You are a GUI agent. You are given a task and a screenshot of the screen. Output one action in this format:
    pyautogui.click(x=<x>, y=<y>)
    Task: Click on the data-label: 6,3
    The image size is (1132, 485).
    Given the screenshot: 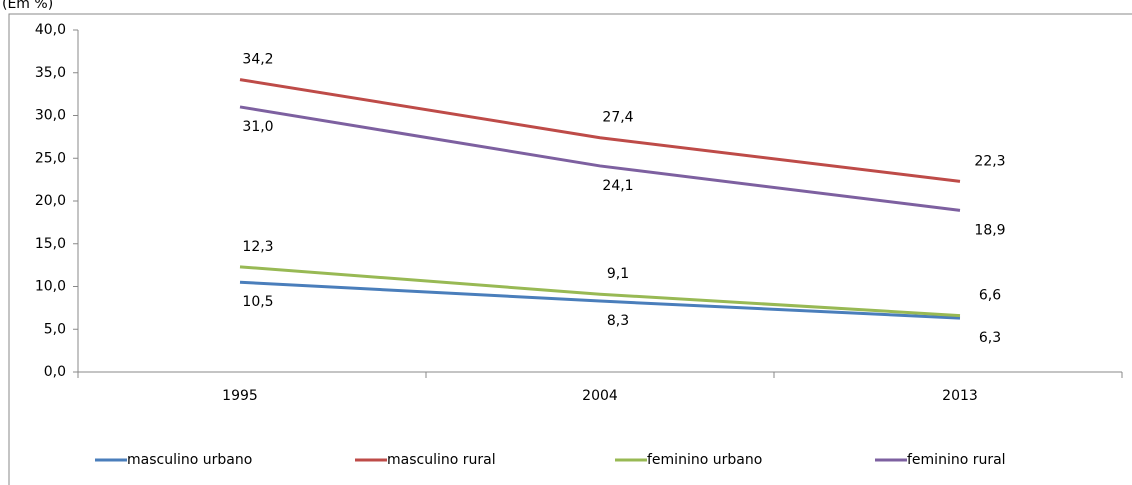 What is the action you would take?
    pyautogui.click(x=990, y=338)
    